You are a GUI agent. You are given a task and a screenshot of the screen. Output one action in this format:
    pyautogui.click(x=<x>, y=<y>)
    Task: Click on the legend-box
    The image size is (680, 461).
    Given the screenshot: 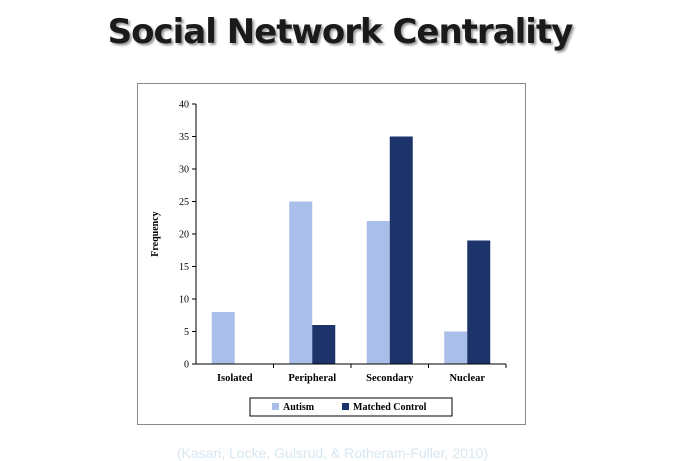 What is the action you would take?
    pyautogui.click(x=351, y=407)
    